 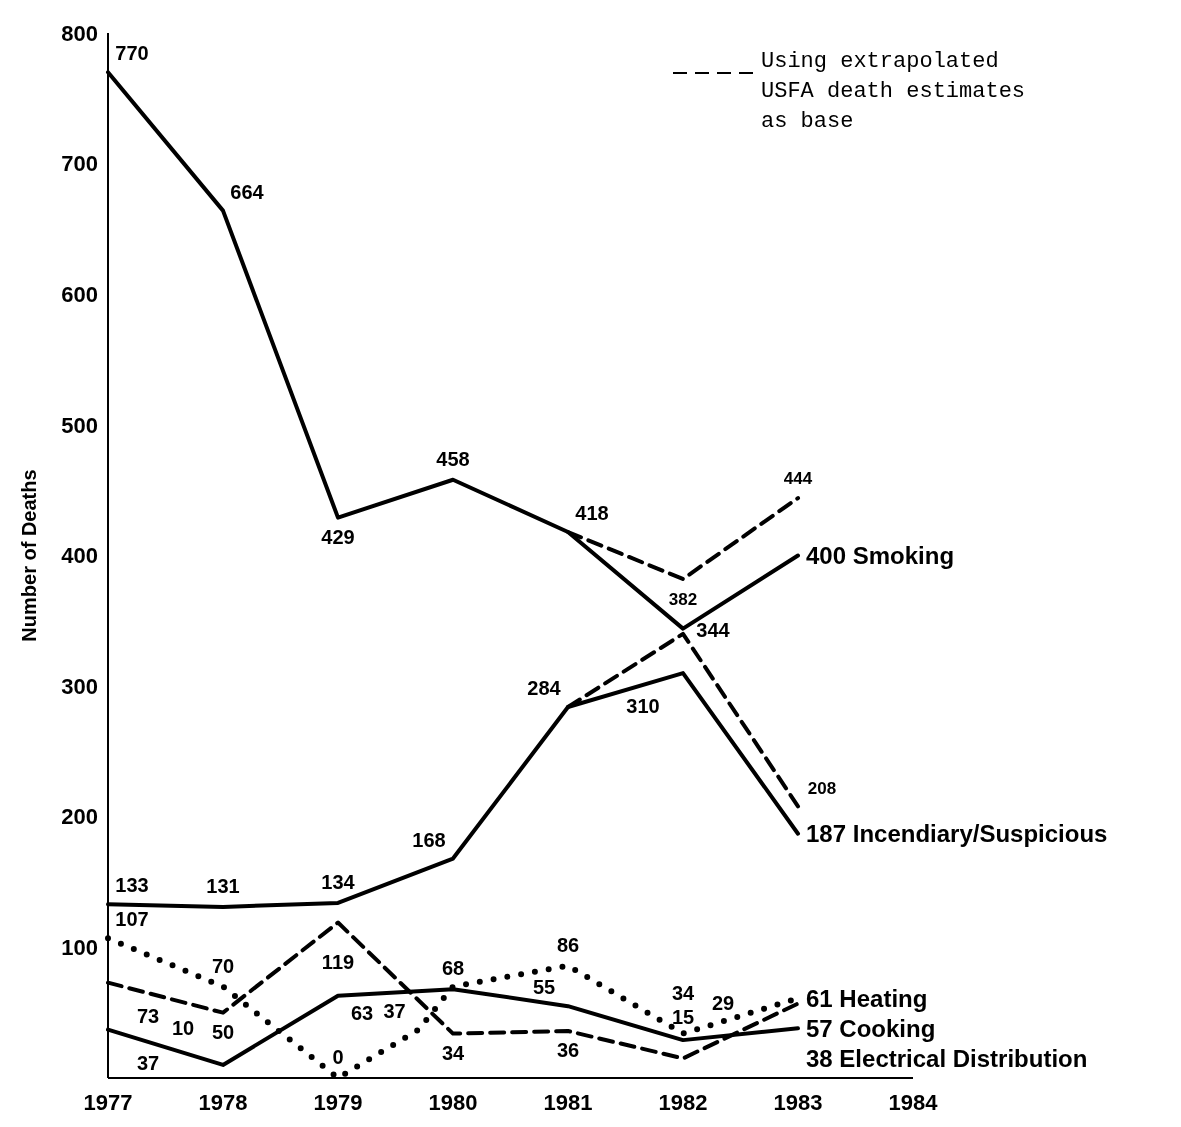 I want to click on data-label: 131, so click(x=223, y=885).